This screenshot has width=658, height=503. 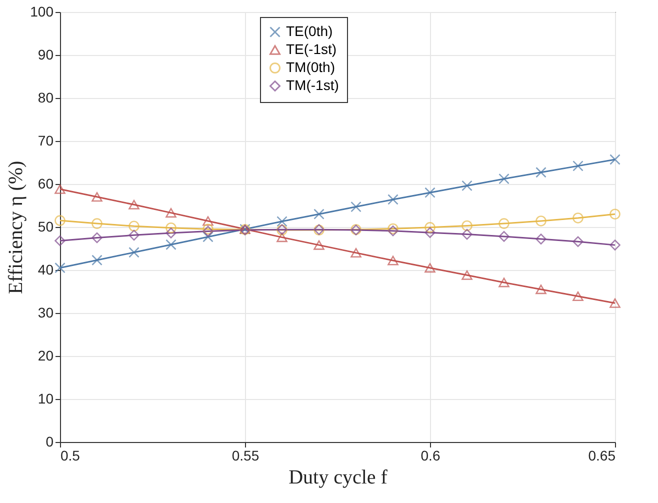 What do you see at coordinates (46, 356) in the screenshot?
I see `y-tick-label: 20` at bounding box center [46, 356].